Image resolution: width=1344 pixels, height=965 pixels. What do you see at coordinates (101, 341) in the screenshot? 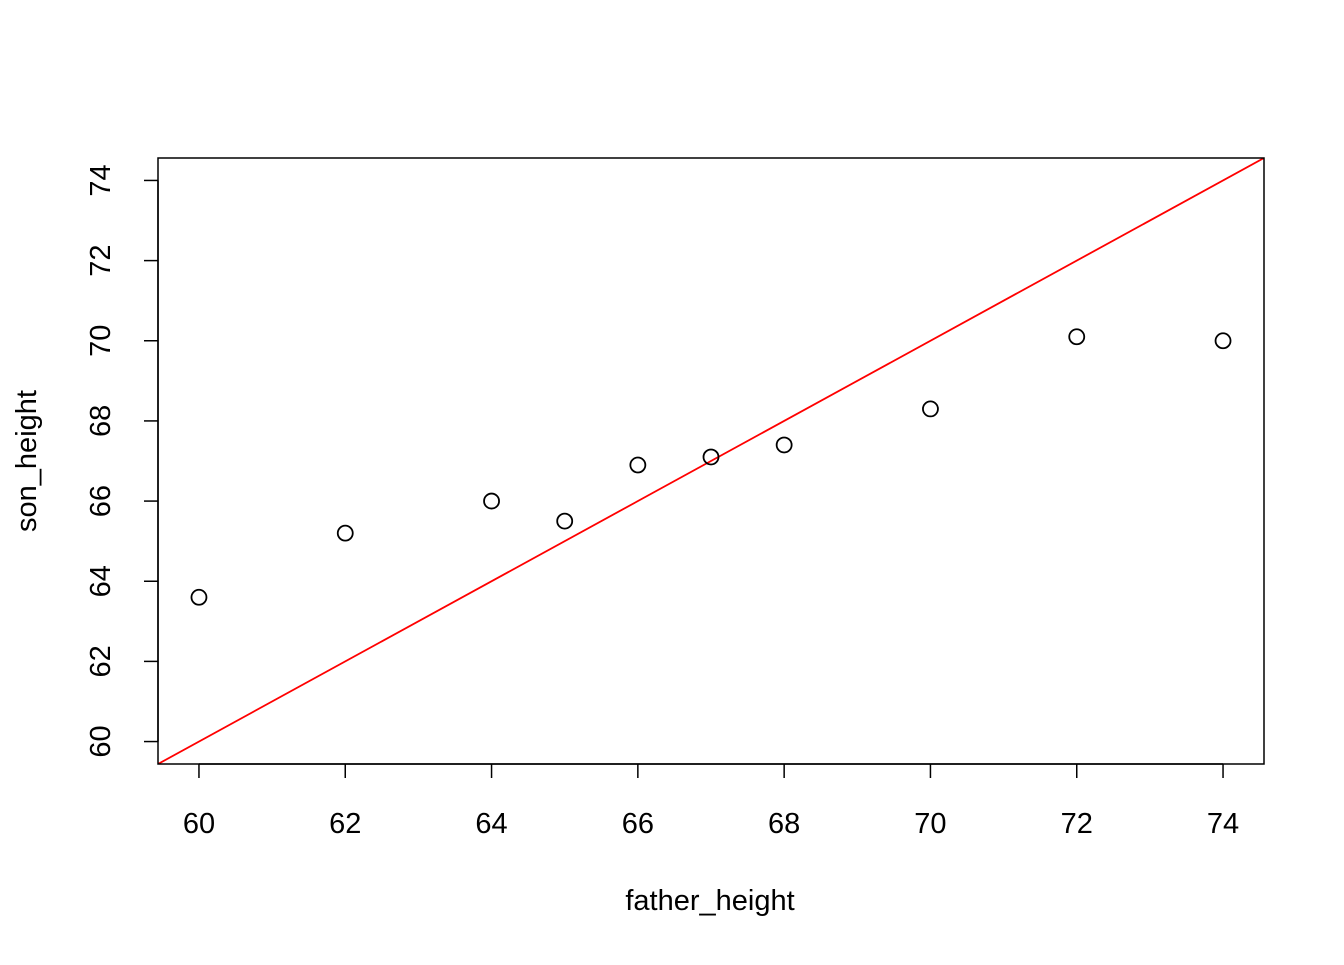
I see `y-tick-label: 70` at bounding box center [101, 341].